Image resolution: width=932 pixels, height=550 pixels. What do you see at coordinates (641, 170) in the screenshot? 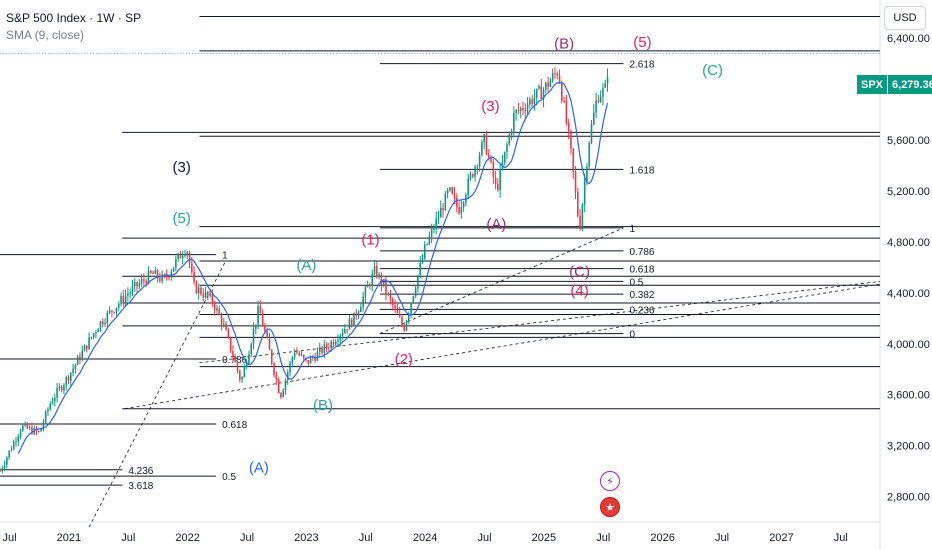
I see `level-label: 1.618` at bounding box center [641, 170].